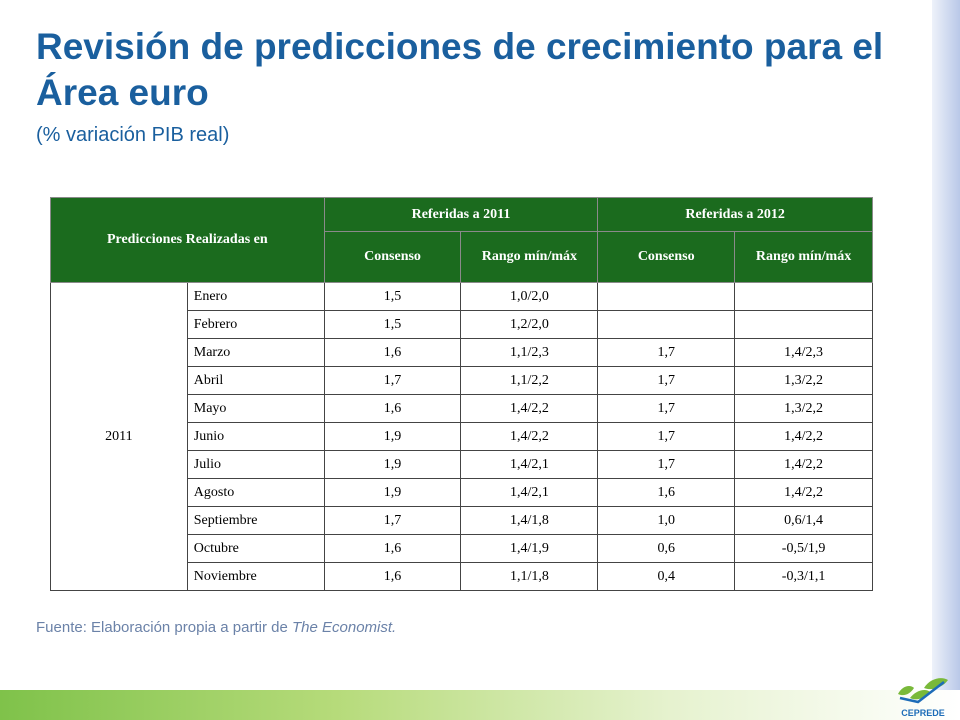 The height and width of the screenshot is (720, 960). Describe the element at coordinates (255, 464) in the screenshot. I see `month-cell: Julio` at that location.